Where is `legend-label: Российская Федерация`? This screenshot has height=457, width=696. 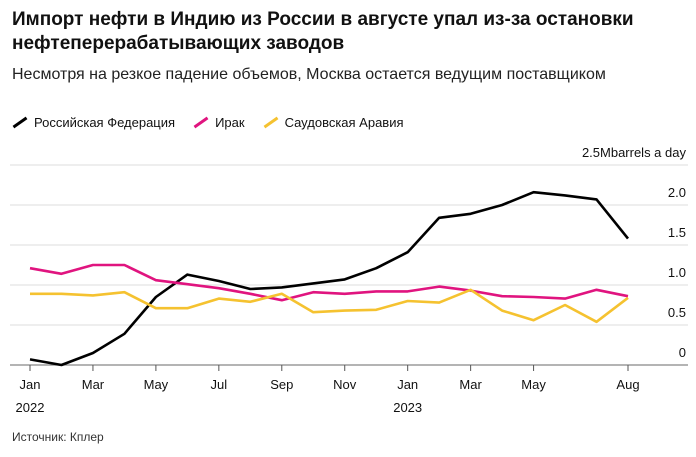 legend-label: Российская Федерация is located at coordinates (105, 122).